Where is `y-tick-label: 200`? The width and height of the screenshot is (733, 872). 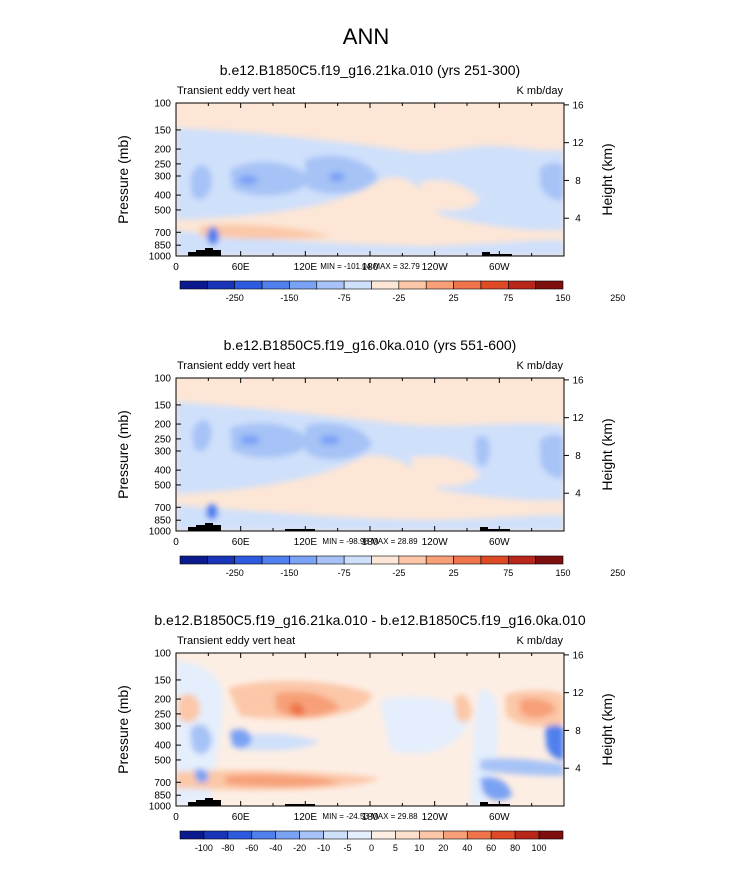
y-tick-label: 200 is located at coordinates (162, 425).